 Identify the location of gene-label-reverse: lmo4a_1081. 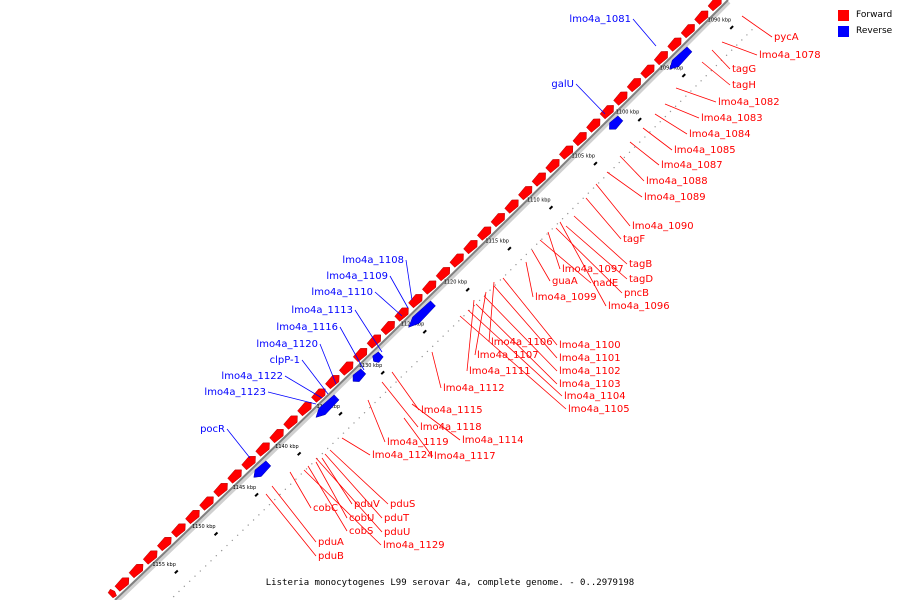
(600, 19).